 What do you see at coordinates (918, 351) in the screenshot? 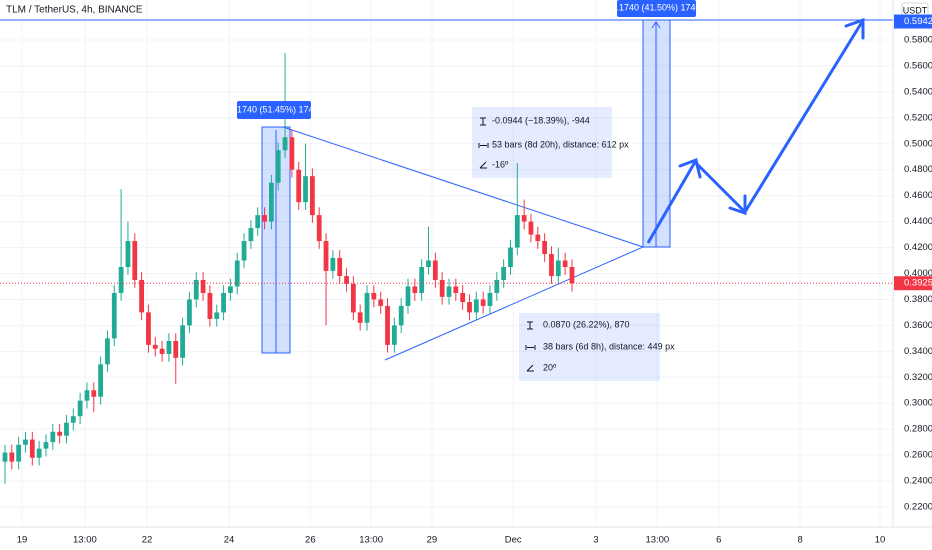
I see `y-tick-label: 0.3400` at bounding box center [918, 351].